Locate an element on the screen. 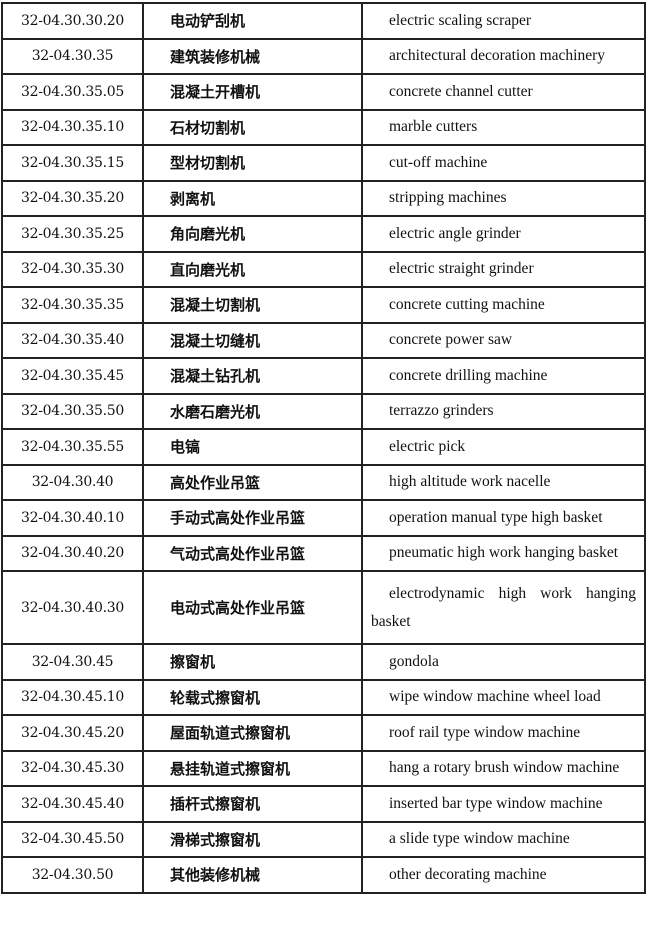  code-text: 32-04.30.35.15 is located at coordinates (72, 162).